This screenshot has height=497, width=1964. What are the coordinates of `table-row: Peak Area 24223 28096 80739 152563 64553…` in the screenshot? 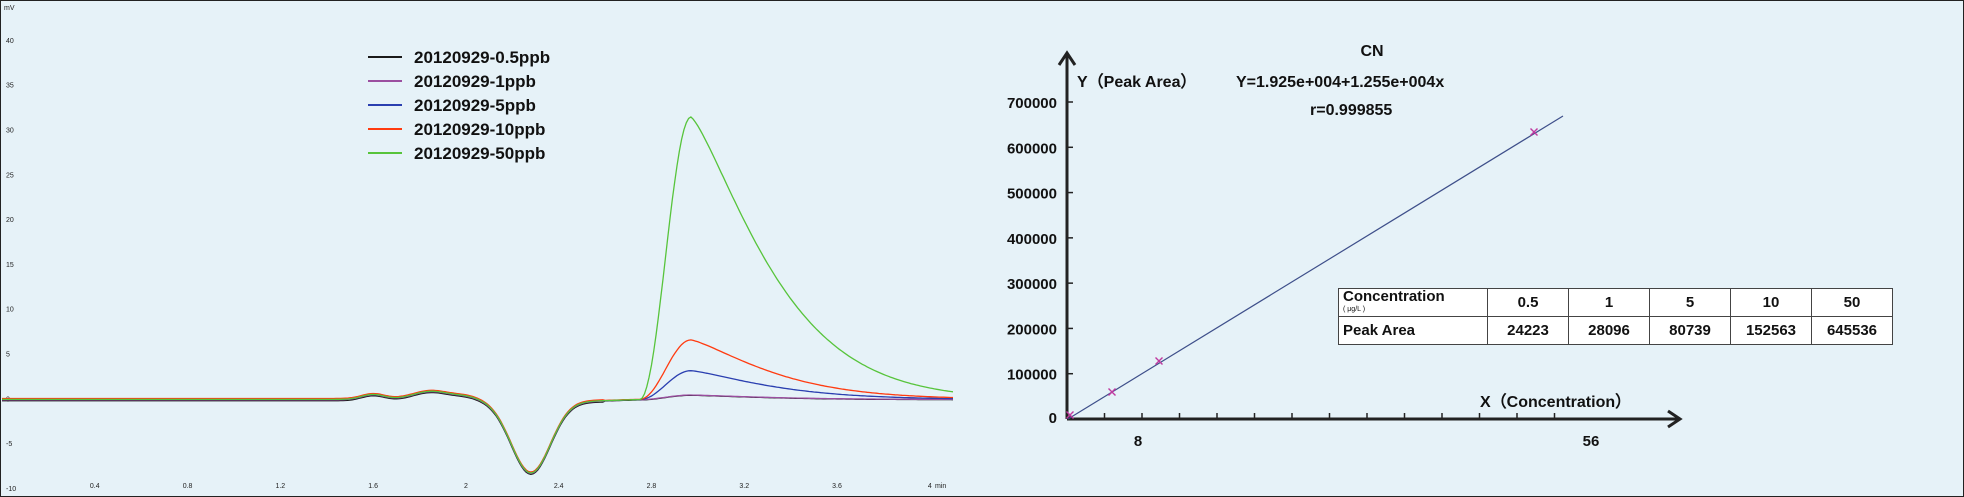 It's located at (1615, 330).